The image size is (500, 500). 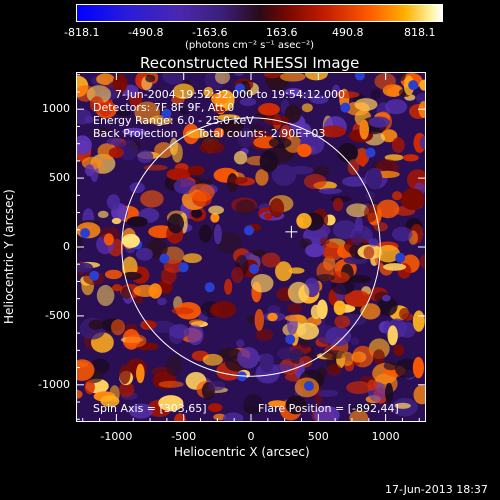 I want to click on header-line-energy: Energy Range: 6.0 - 25.0 keV, so click(x=173, y=120).